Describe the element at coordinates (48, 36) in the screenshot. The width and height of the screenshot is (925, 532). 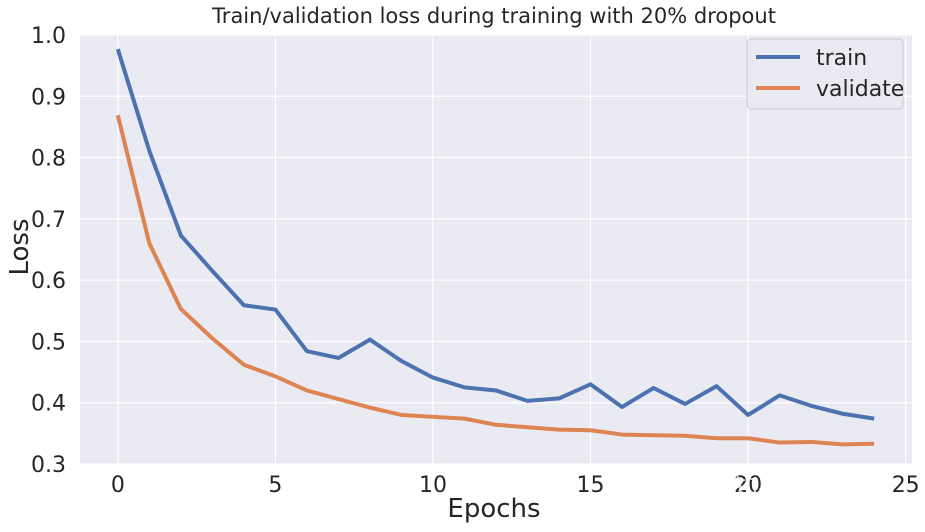
I see `y-tick-label: 1.0` at that location.